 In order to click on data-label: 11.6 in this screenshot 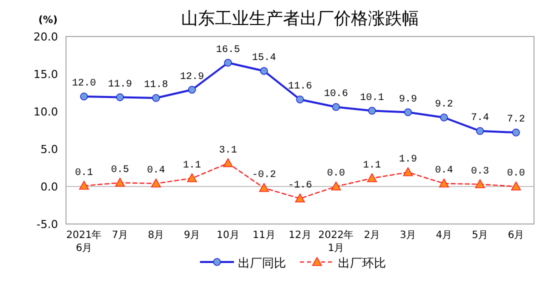, I will do `click(300, 87)`.